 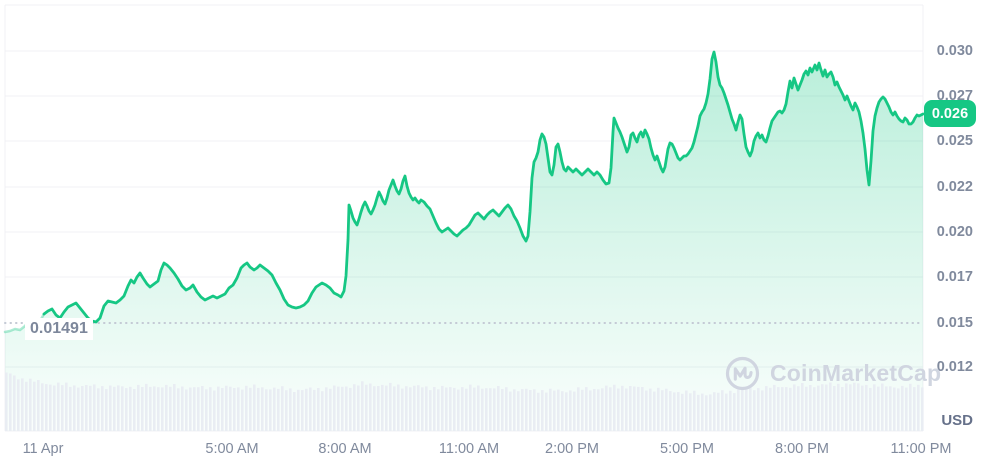 What do you see at coordinates (572, 449) in the screenshot?
I see `x-tick-label: 2:00 PM` at bounding box center [572, 449].